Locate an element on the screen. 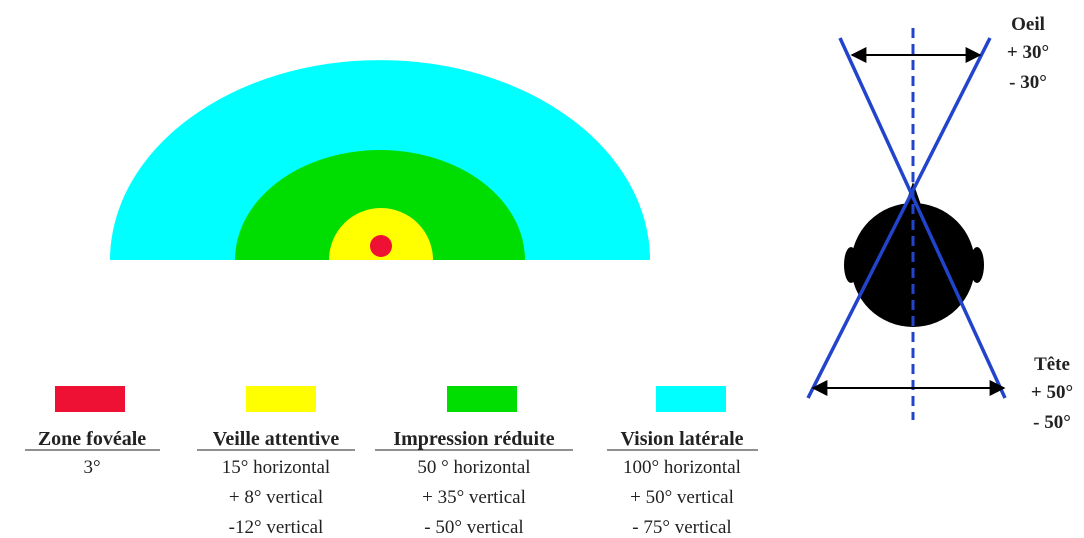 The width and height of the screenshot is (1084, 538). legend-line: - 75° vertical is located at coordinates (681, 527).